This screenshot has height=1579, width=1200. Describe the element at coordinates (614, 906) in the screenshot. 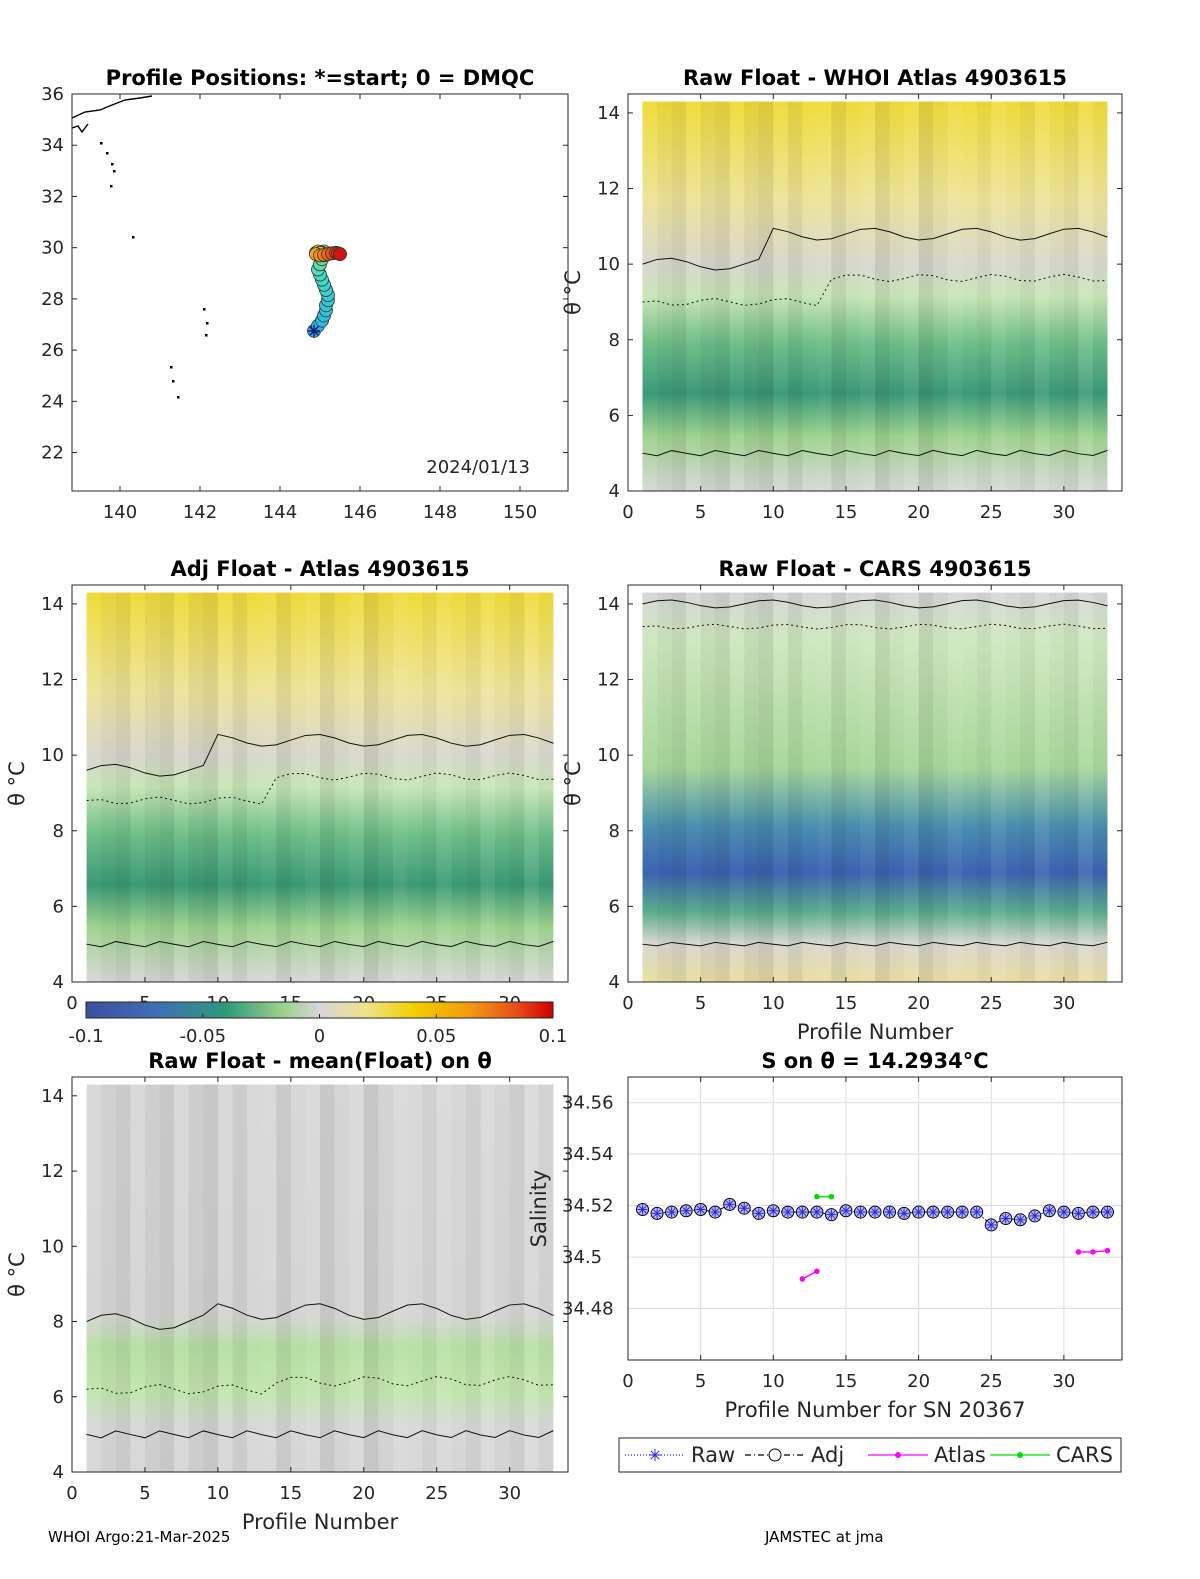

I see `cars-ytick: 6` at that location.